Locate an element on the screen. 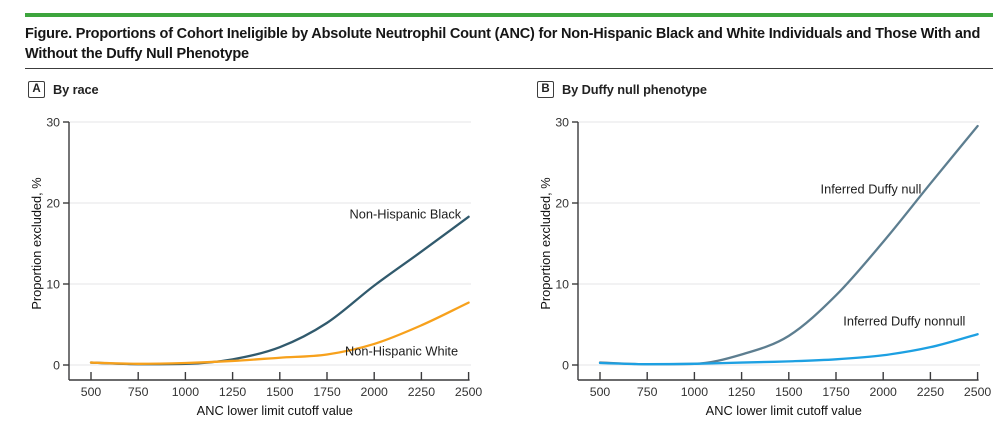  series-label-non-hispanic-white: Non-Hispanic White is located at coordinates (401, 351).